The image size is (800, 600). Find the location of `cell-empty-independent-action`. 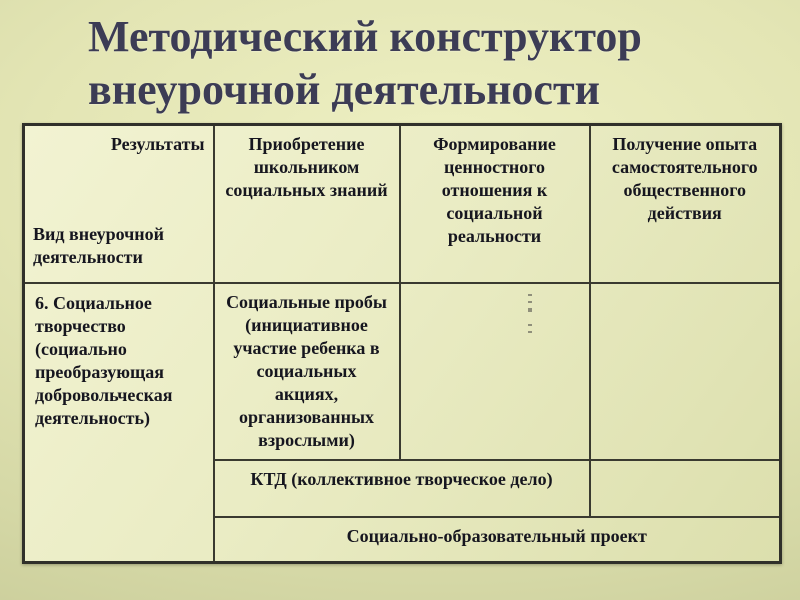

cell-empty-independent-action is located at coordinates (685, 371).